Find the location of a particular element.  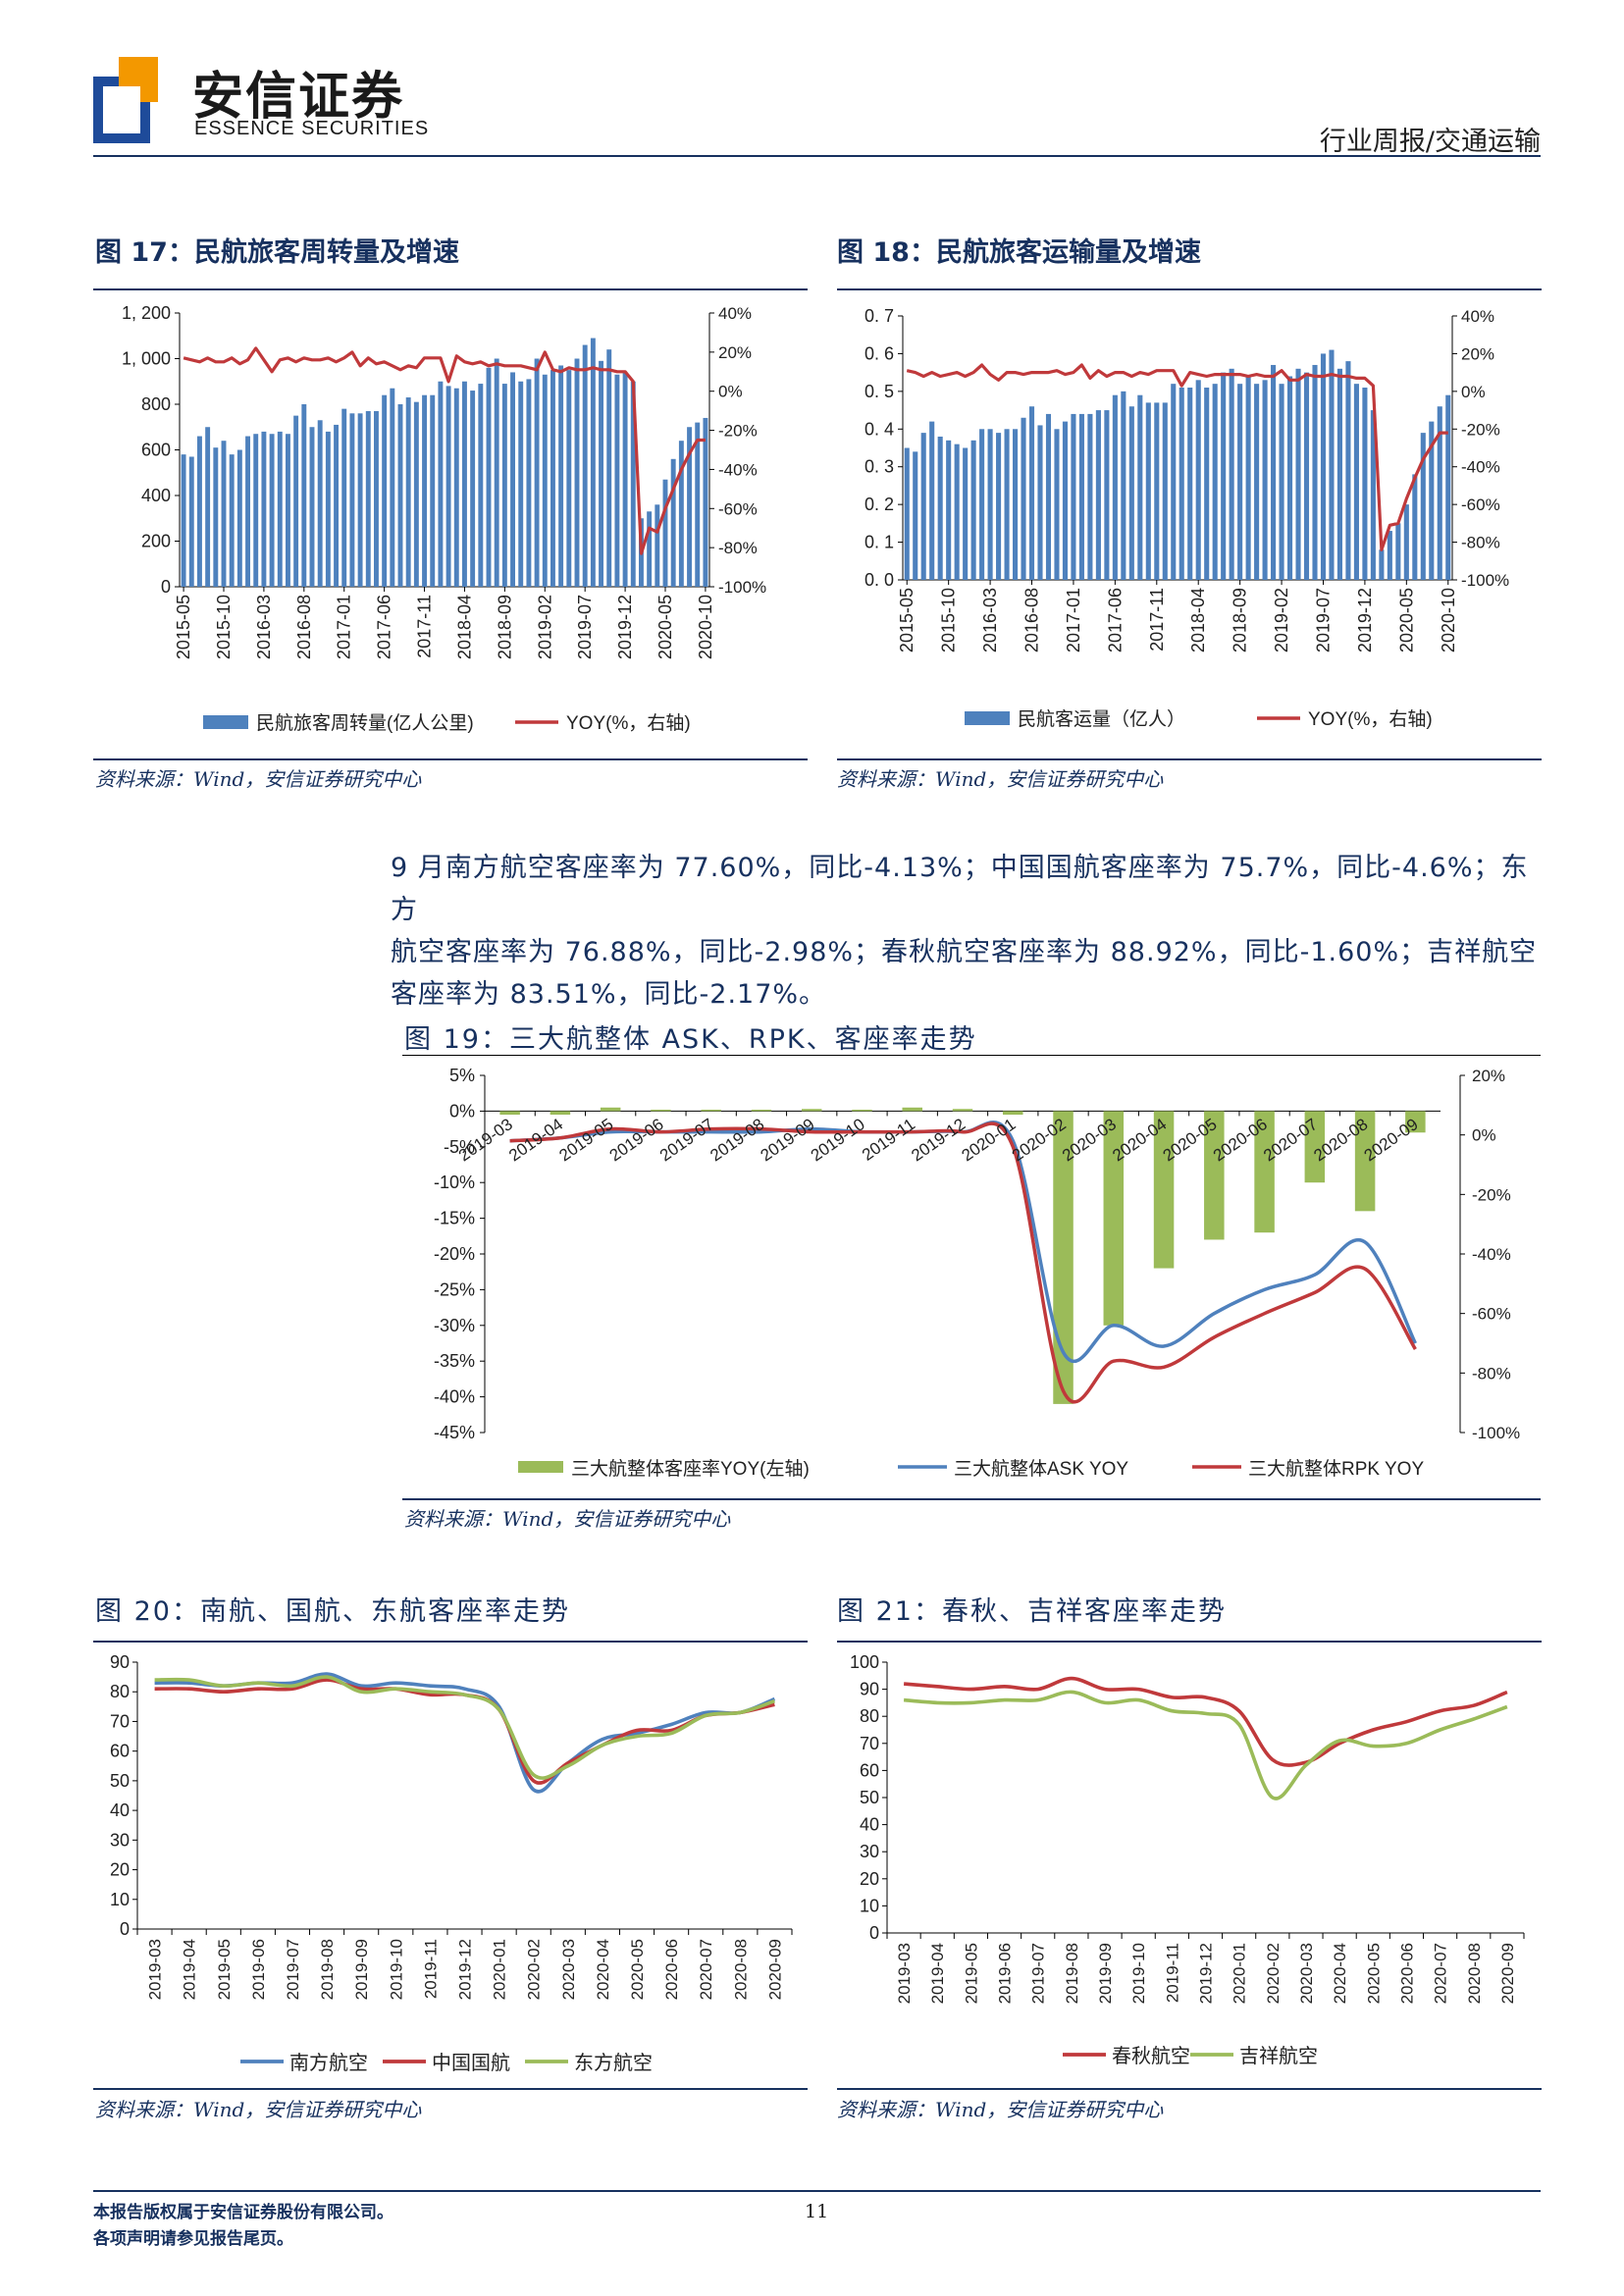

y-tick-label: 50 is located at coordinates (120, 1781).